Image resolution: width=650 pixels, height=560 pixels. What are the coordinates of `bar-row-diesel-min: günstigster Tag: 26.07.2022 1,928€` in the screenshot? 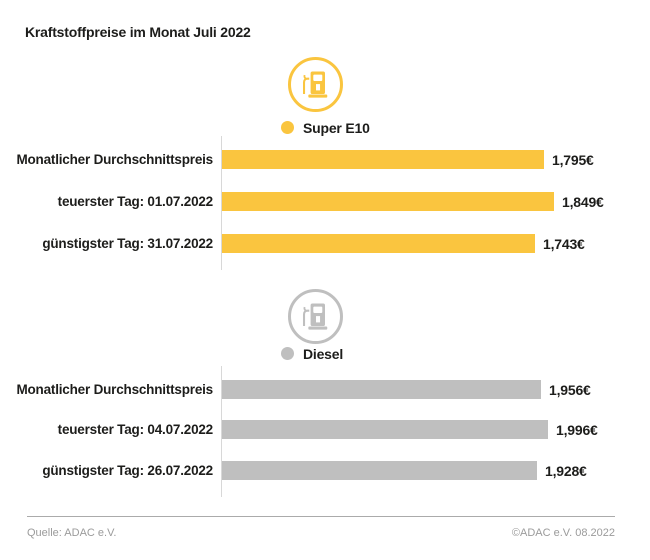 It's located at (325, 470).